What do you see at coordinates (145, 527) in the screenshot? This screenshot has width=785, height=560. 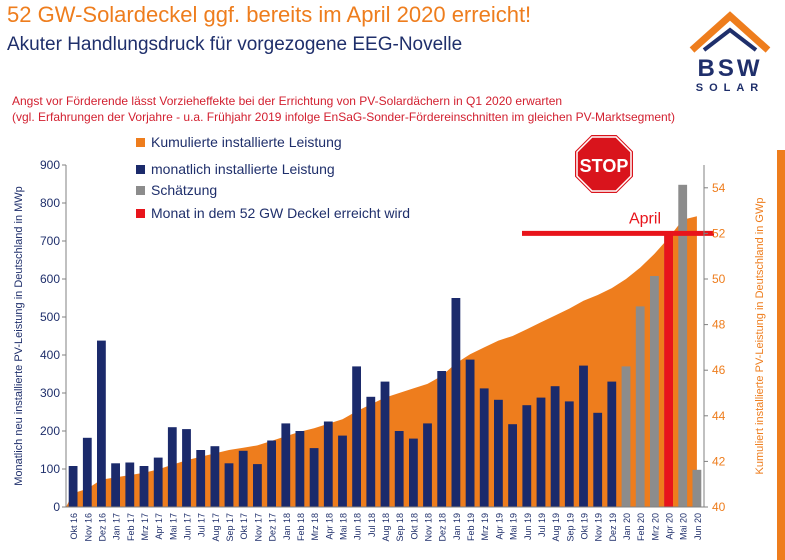 I see `x-tick-label: Mrz 17` at bounding box center [145, 527].